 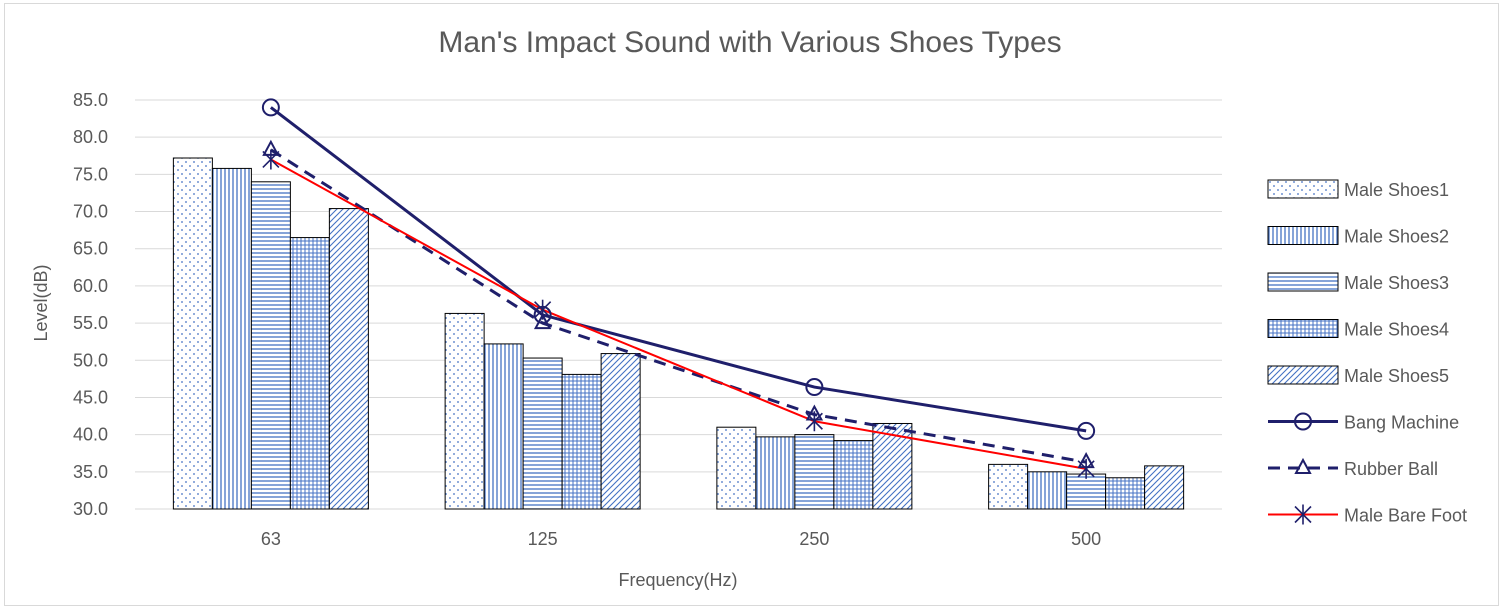 I want to click on y-axis-title: Level(dB), so click(x=41, y=302).